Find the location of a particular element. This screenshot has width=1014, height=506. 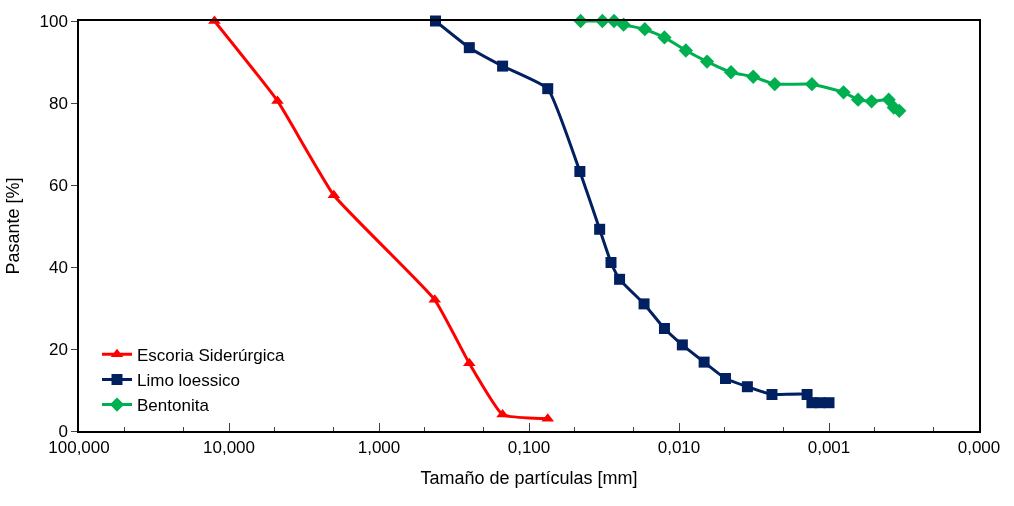

legend-label: Limo loessico is located at coordinates (188, 381).